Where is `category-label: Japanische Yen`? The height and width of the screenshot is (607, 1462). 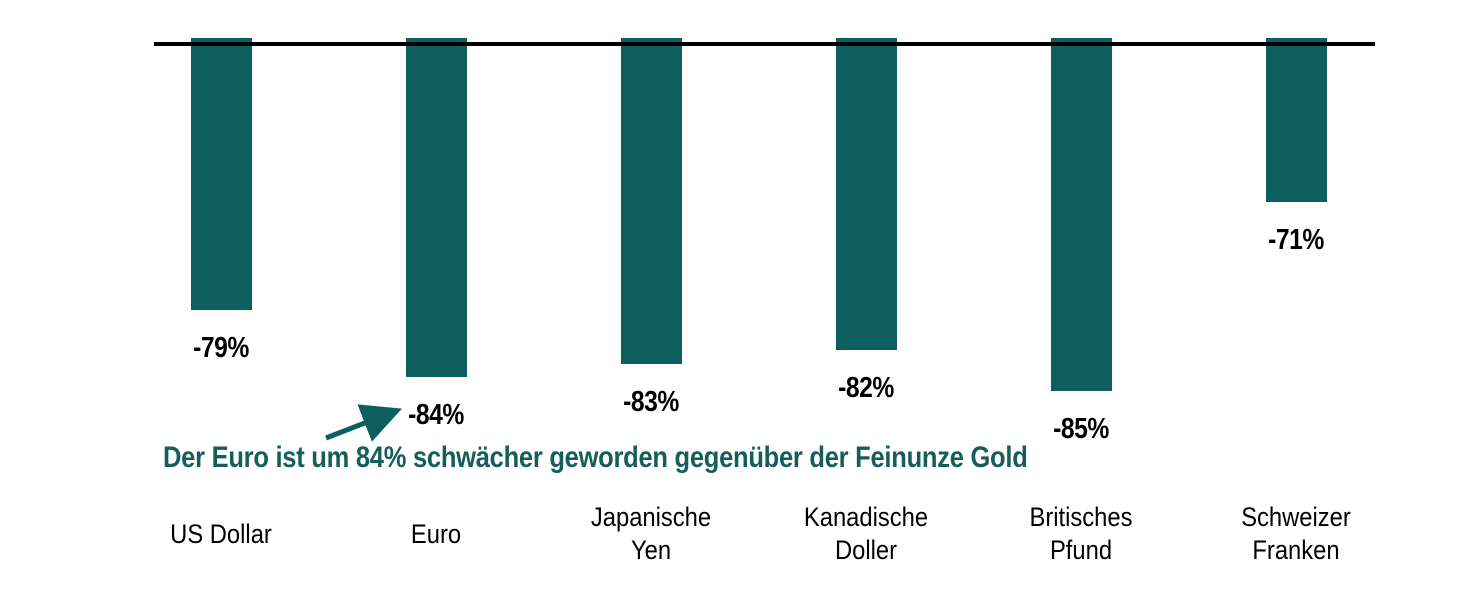 category-label: Japanische Yen is located at coordinates (651, 533).